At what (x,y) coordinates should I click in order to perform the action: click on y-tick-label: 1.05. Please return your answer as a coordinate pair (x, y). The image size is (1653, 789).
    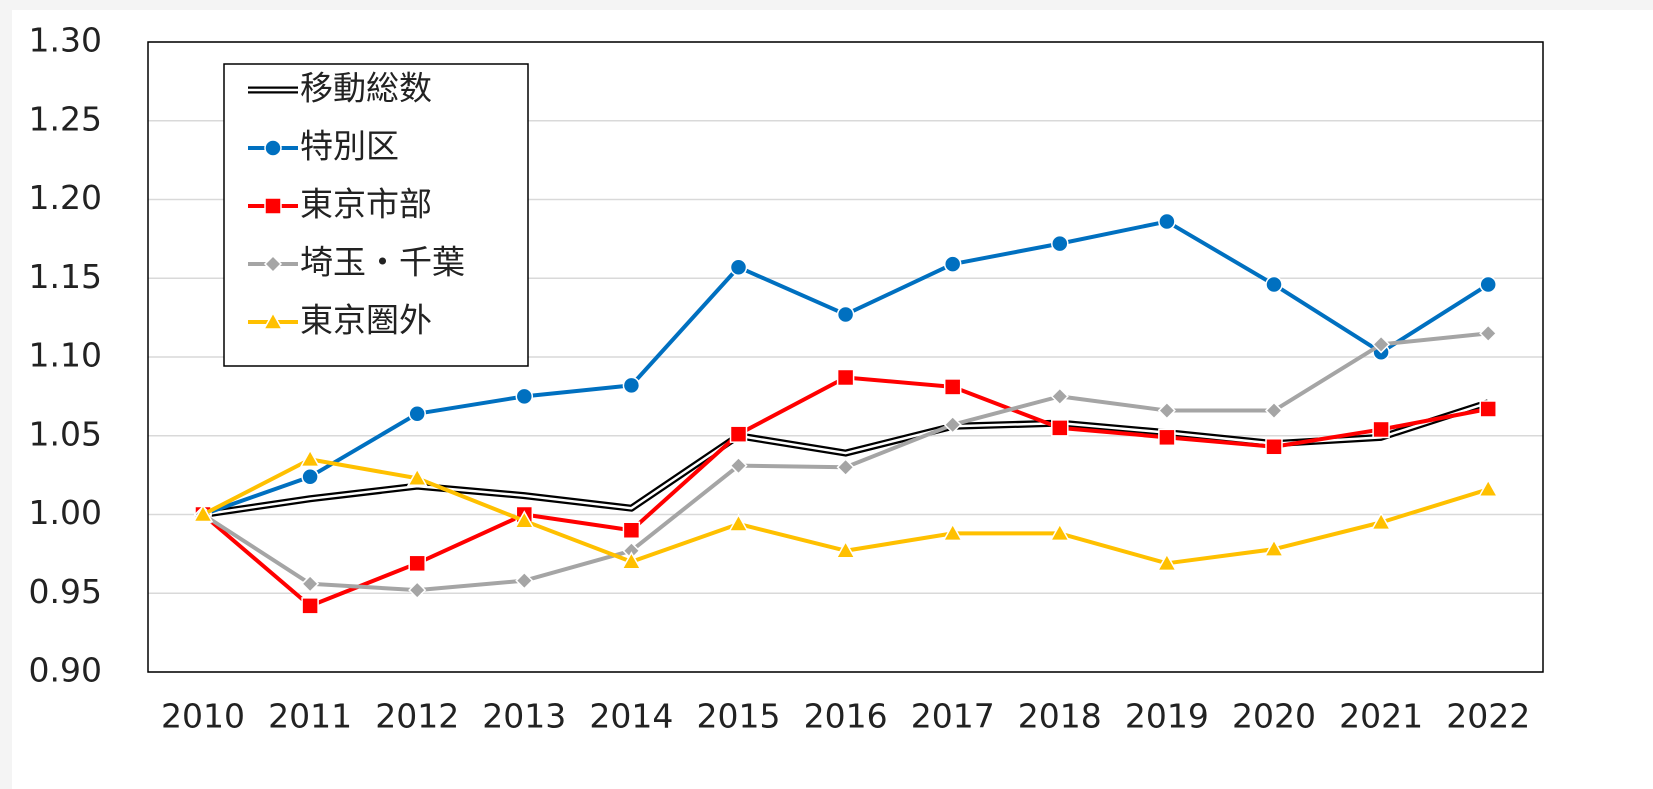
    Looking at the image, I should click on (65, 433).